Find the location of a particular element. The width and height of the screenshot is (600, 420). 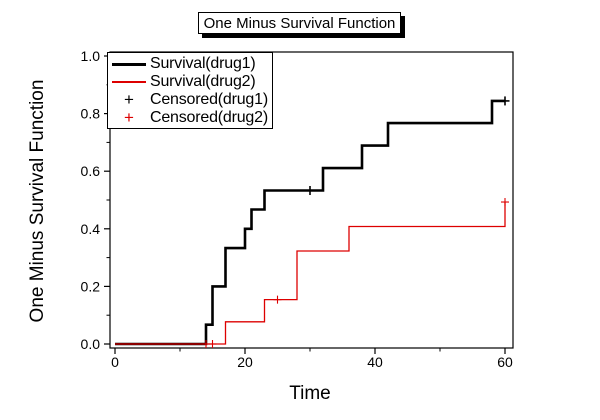

chart-title-box: One Minus Survival Function is located at coordinates (299, 23).